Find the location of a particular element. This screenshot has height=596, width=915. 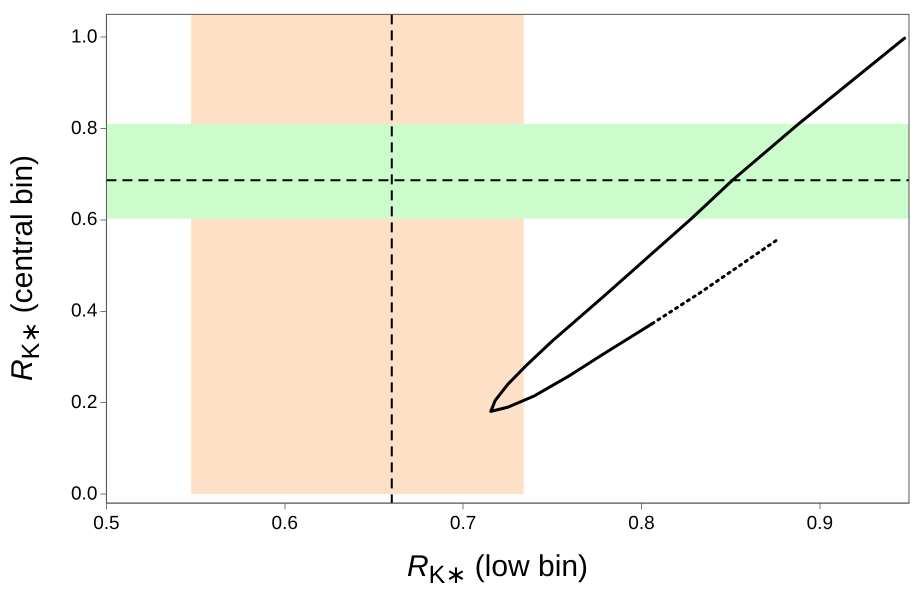

y-tick-label: 0.2 is located at coordinates (84, 402).